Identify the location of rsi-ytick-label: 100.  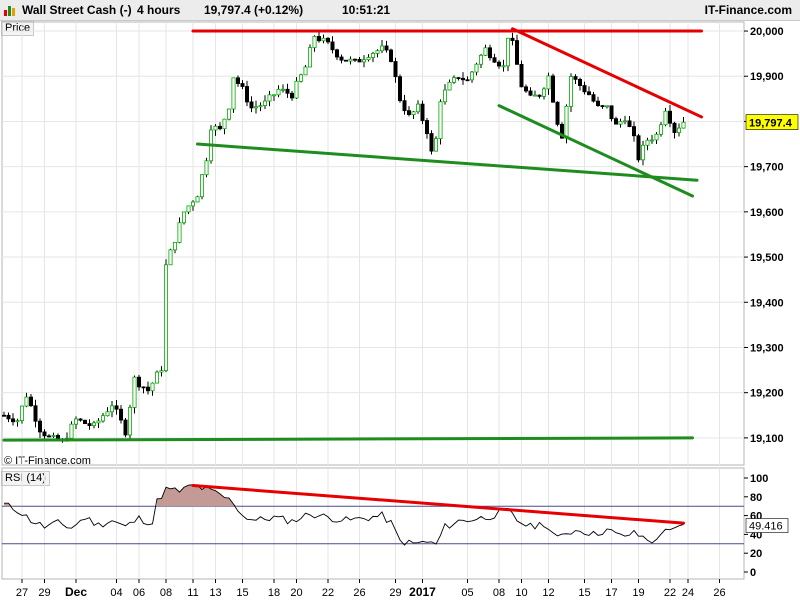
(759, 479).